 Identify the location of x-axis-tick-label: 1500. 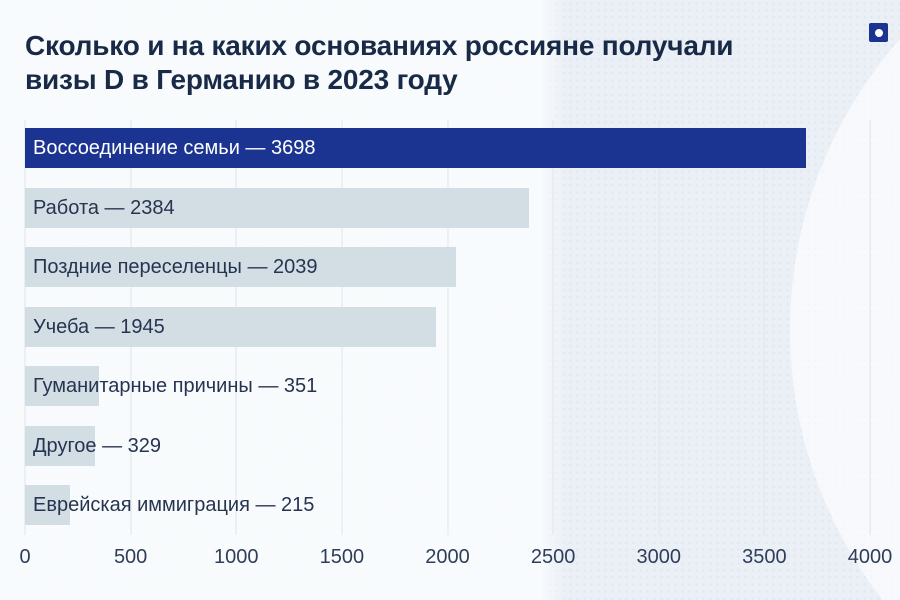
(342, 557).